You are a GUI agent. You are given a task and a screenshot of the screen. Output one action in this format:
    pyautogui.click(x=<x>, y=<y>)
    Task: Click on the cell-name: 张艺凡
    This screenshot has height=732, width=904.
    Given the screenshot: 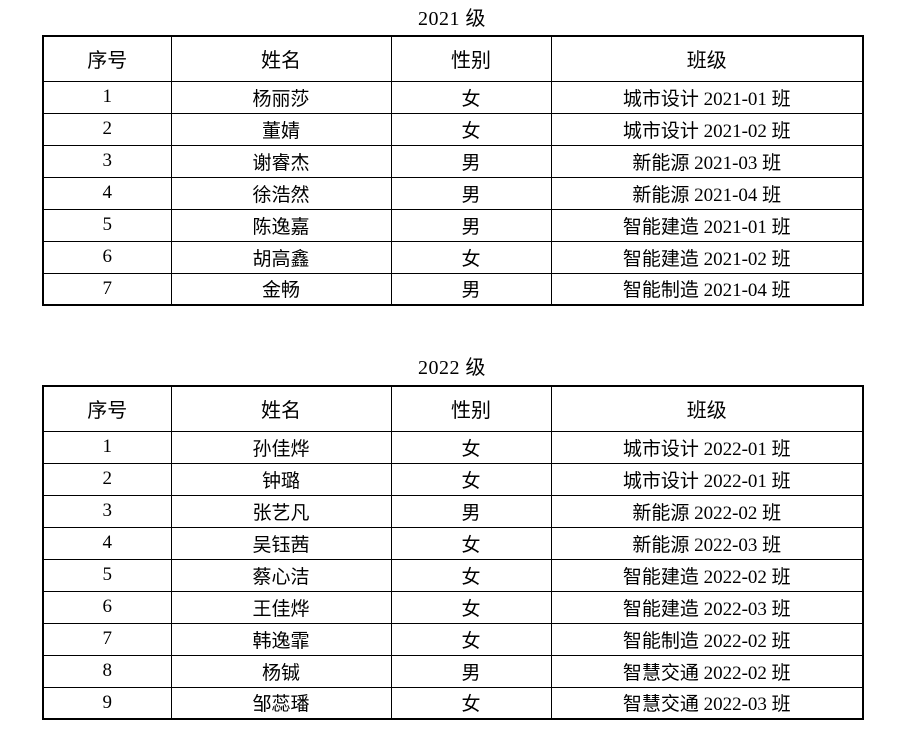 What is the action you would take?
    pyautogui.click(x=281, y=511)
    